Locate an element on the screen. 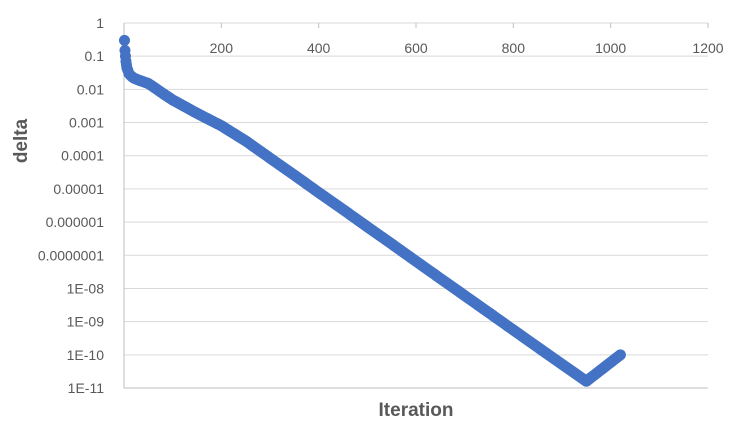 Image resolution: width=747 pixels, height=447 pixels. x-tick-label: 800 is located at coordinates (514, 48).